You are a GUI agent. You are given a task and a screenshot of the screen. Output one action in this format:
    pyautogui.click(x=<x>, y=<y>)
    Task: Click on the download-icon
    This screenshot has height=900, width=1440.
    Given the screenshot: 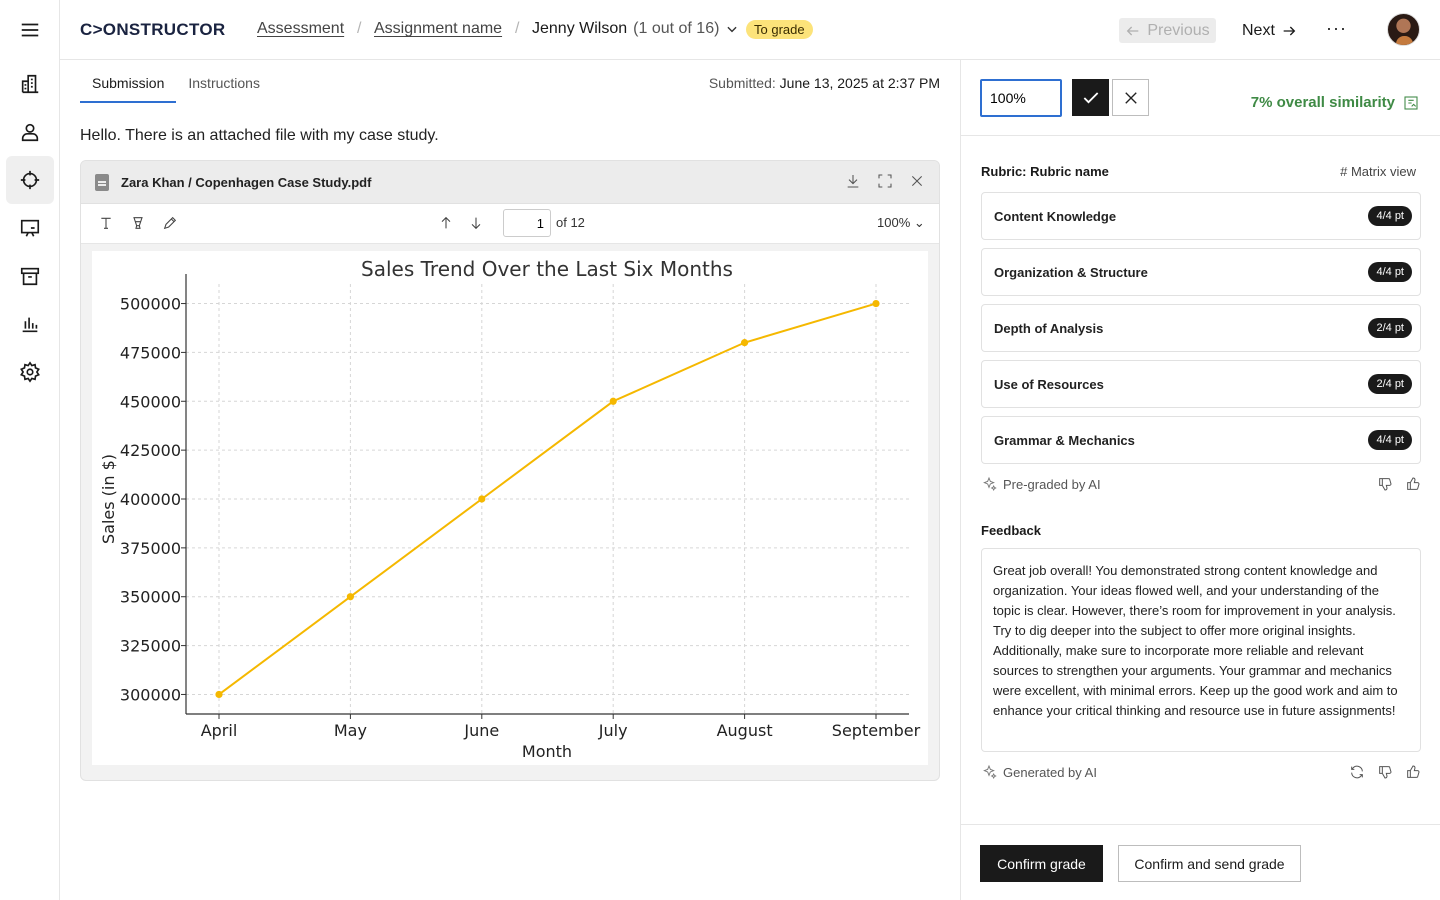 What is the action you would take?
    pyautogui.click(x=853, y=181)
    